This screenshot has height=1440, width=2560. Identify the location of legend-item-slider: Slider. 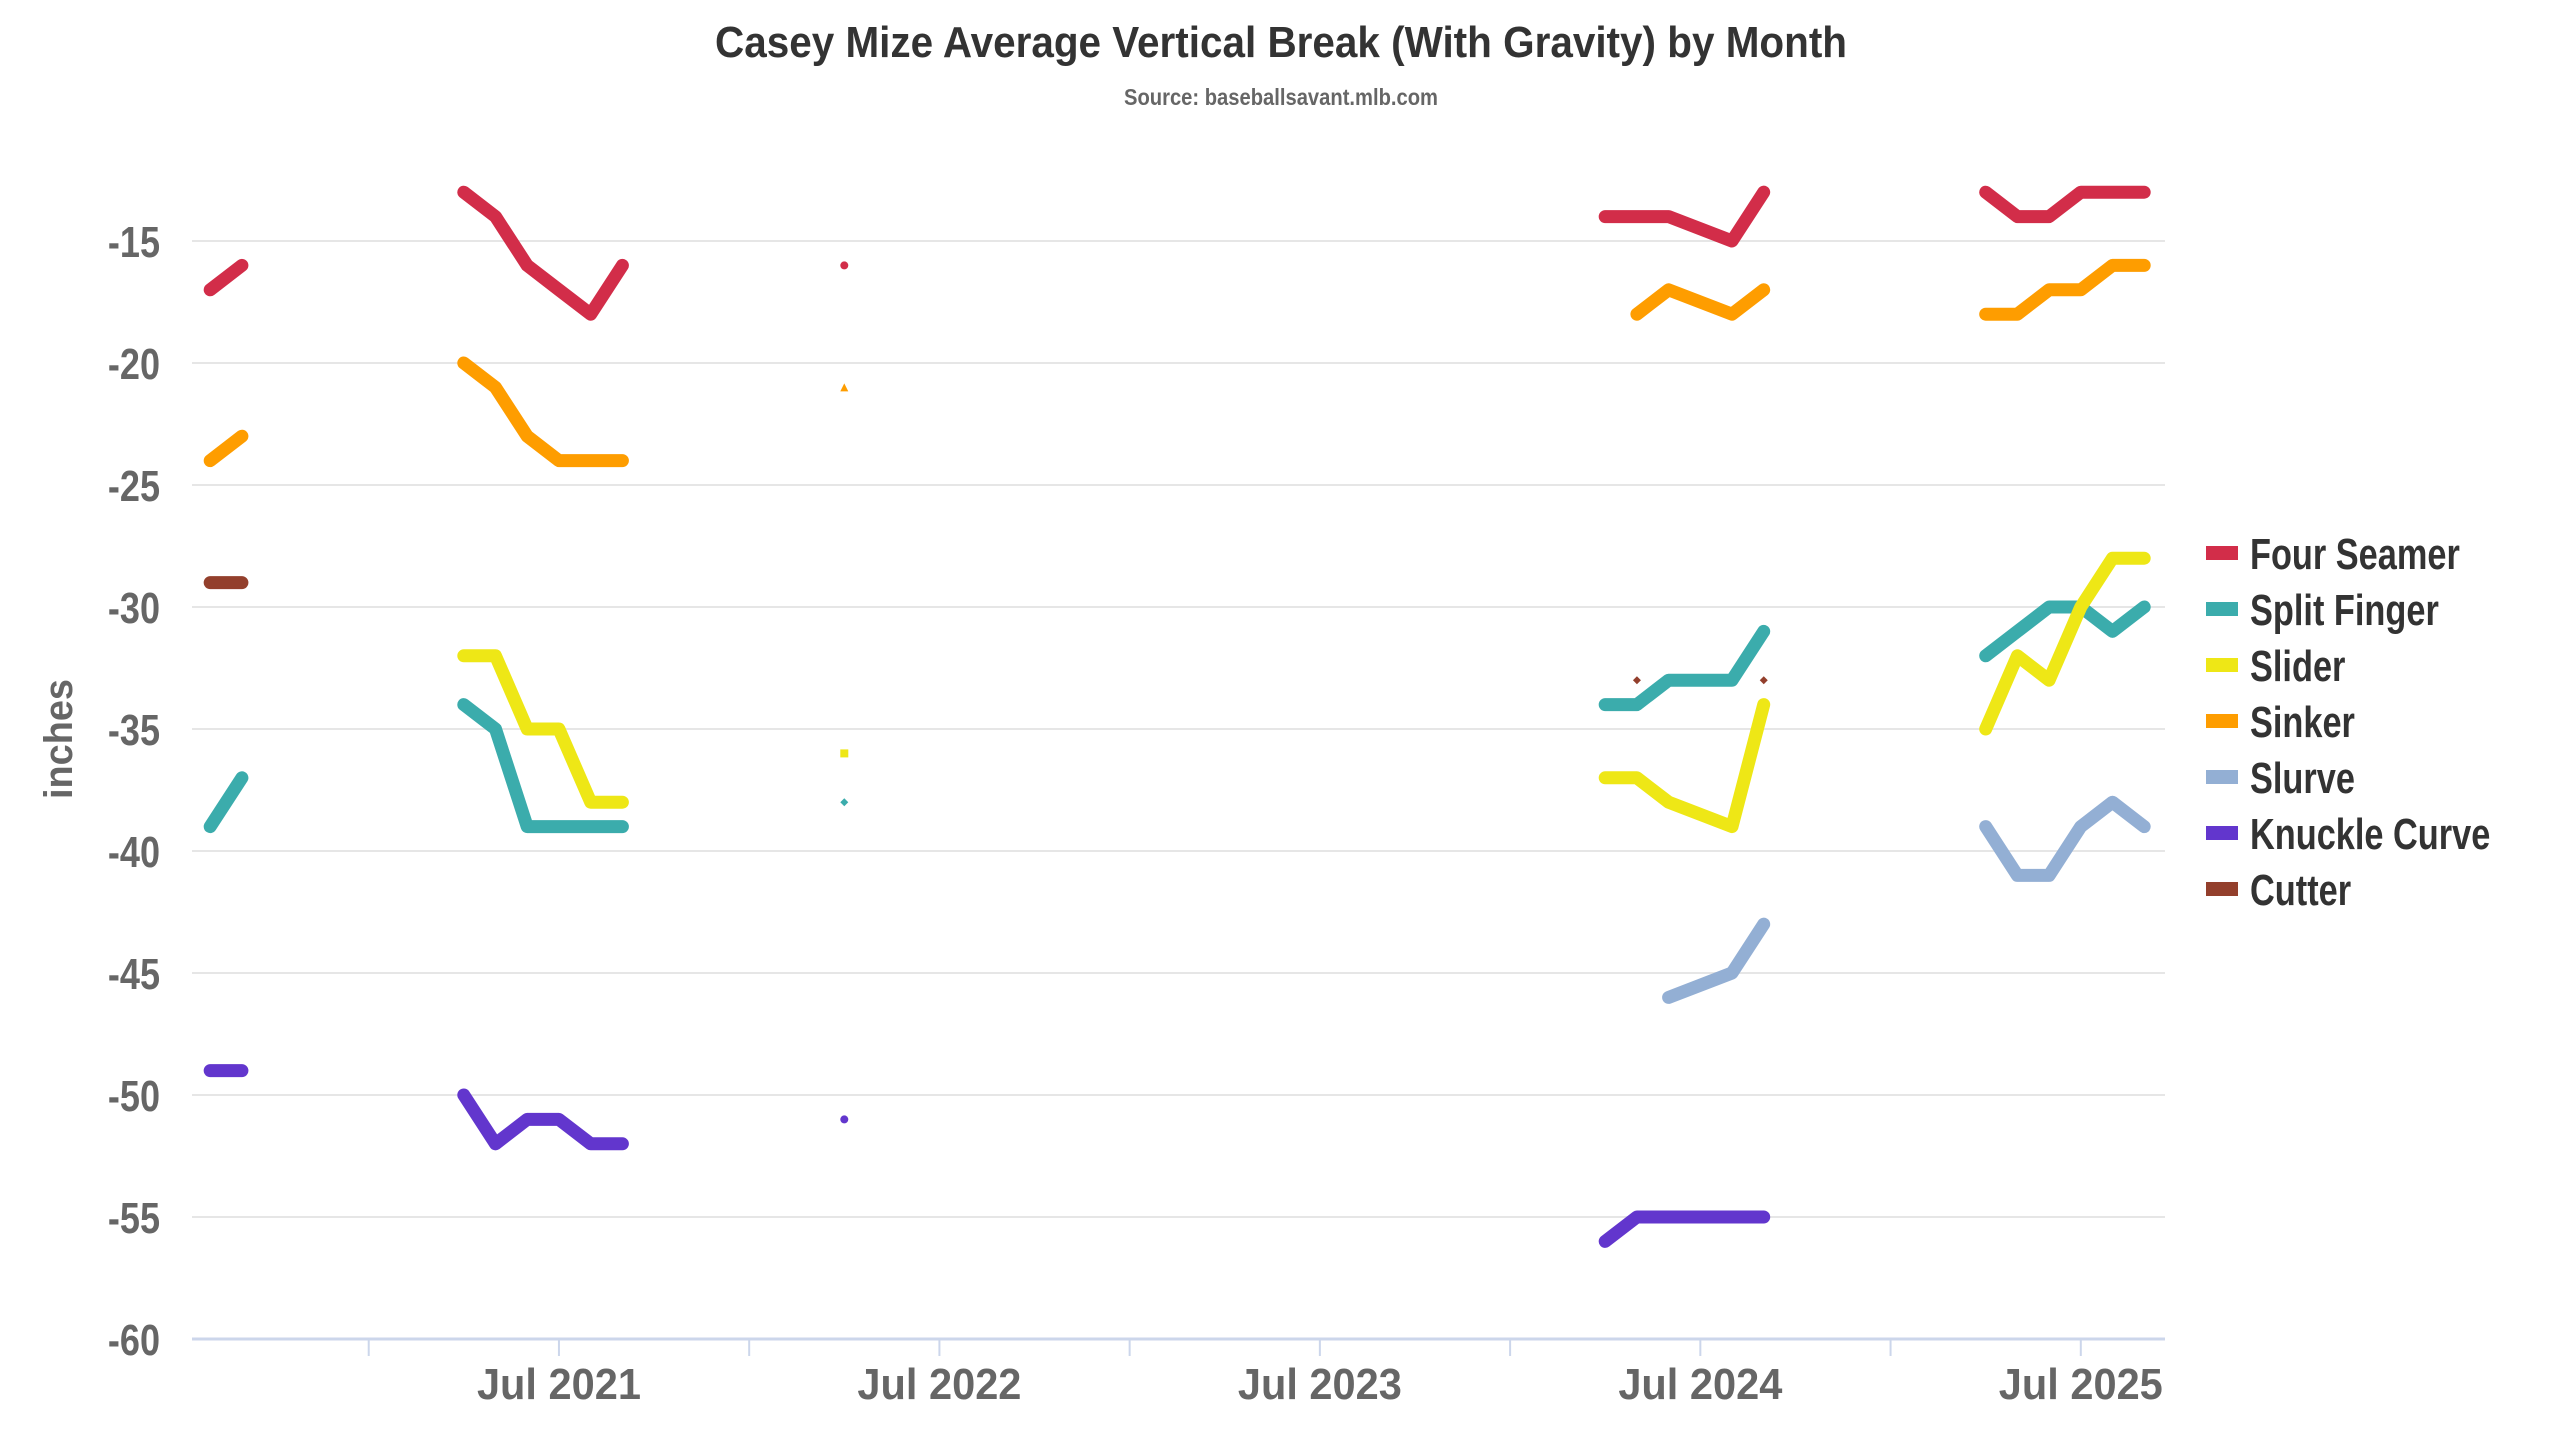
(2275, 666).